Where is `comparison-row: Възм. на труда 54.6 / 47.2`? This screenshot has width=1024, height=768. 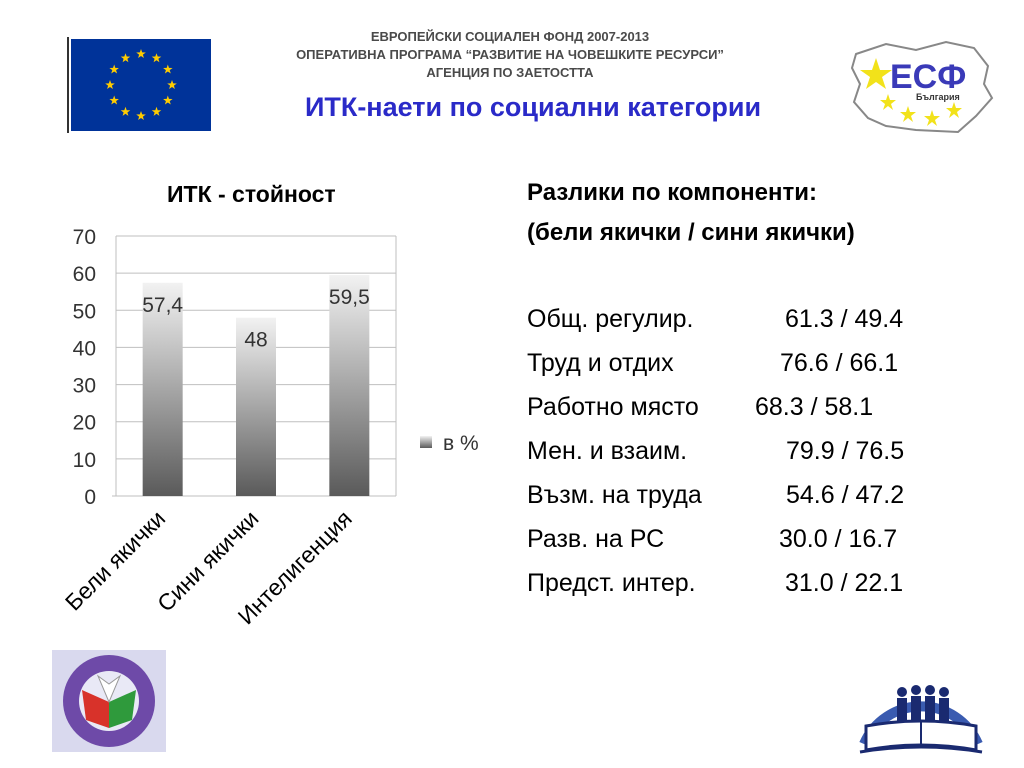
comparison-row: Възм. на труда 54.6 / 47.2 is located at coordinates (762, 495).